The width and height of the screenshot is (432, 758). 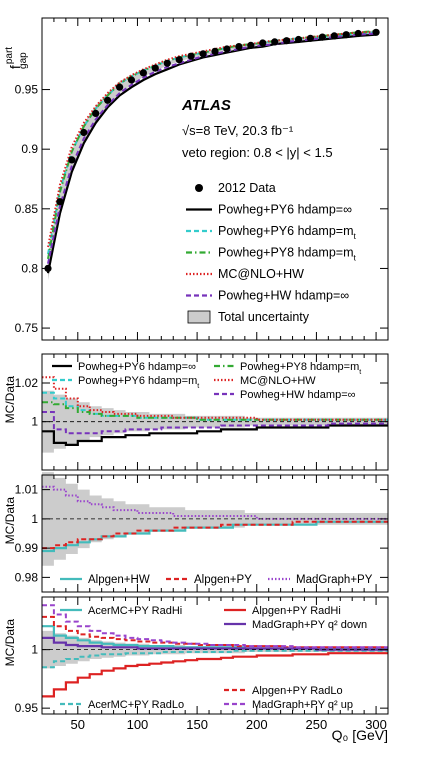 I want to click on ratio1-frame, so click(x=215, y=412).